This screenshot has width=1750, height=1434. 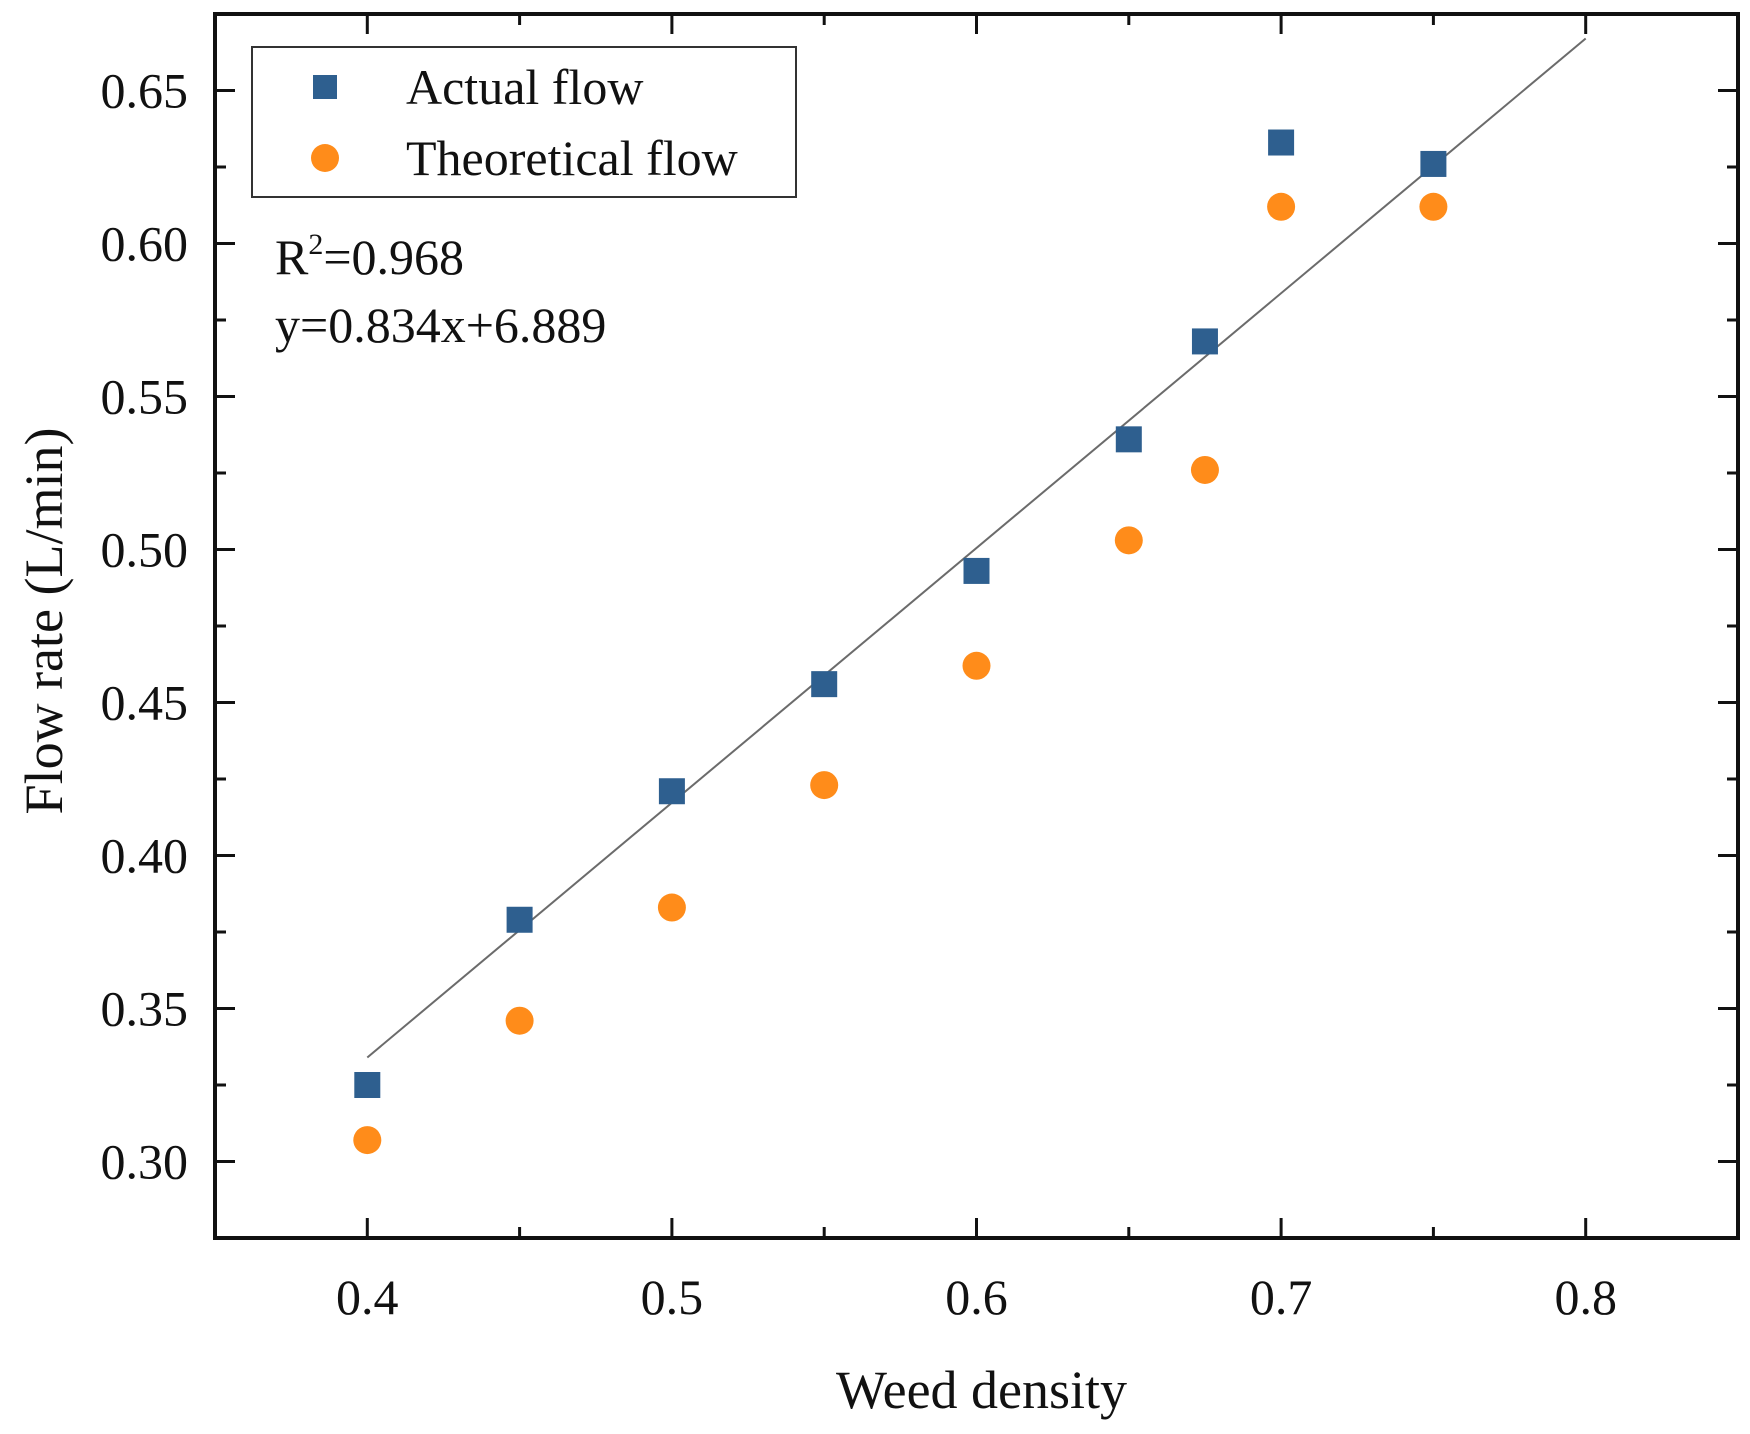 What do you see at coordinates (393, 257) in the screenshot?
I see `r-squared-value: =0.968` at bounding box center [393, 257].